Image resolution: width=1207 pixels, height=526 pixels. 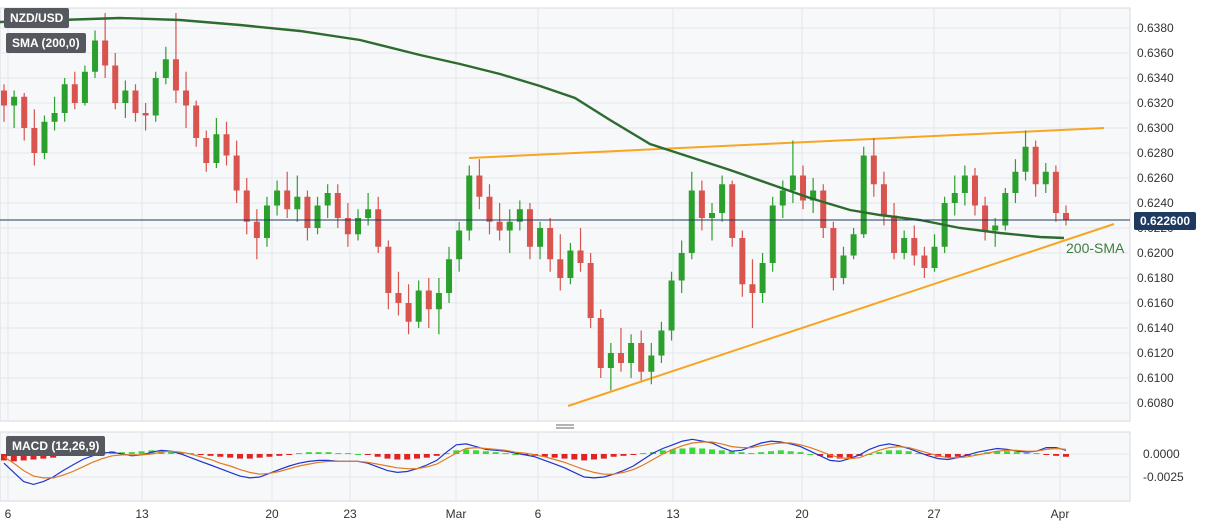 I want to click on y-tick-label: 0.6300, so click(x=1155, y=128).